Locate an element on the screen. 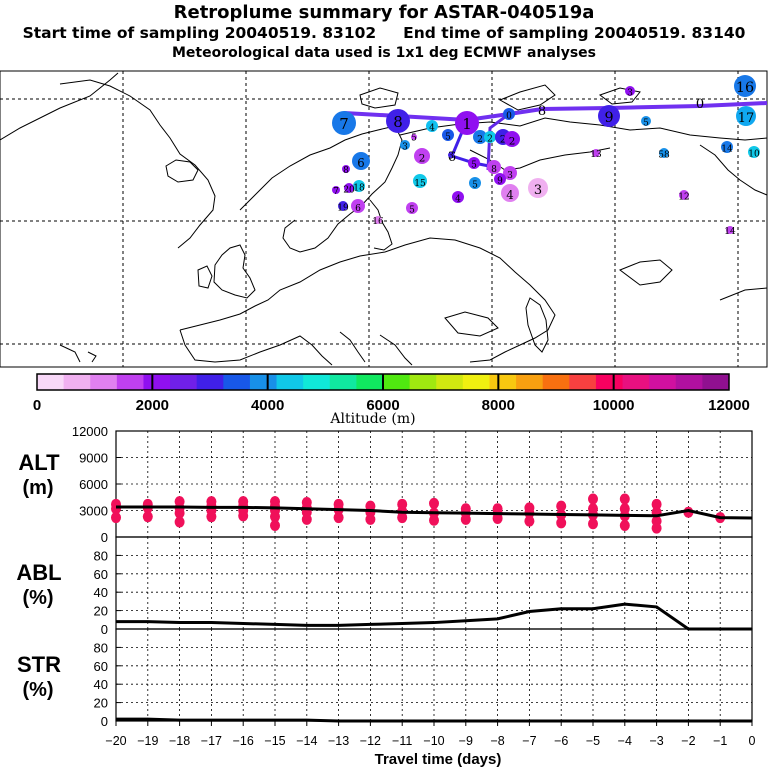  y-tick-label: 40 is located at coordinates (101, 592).